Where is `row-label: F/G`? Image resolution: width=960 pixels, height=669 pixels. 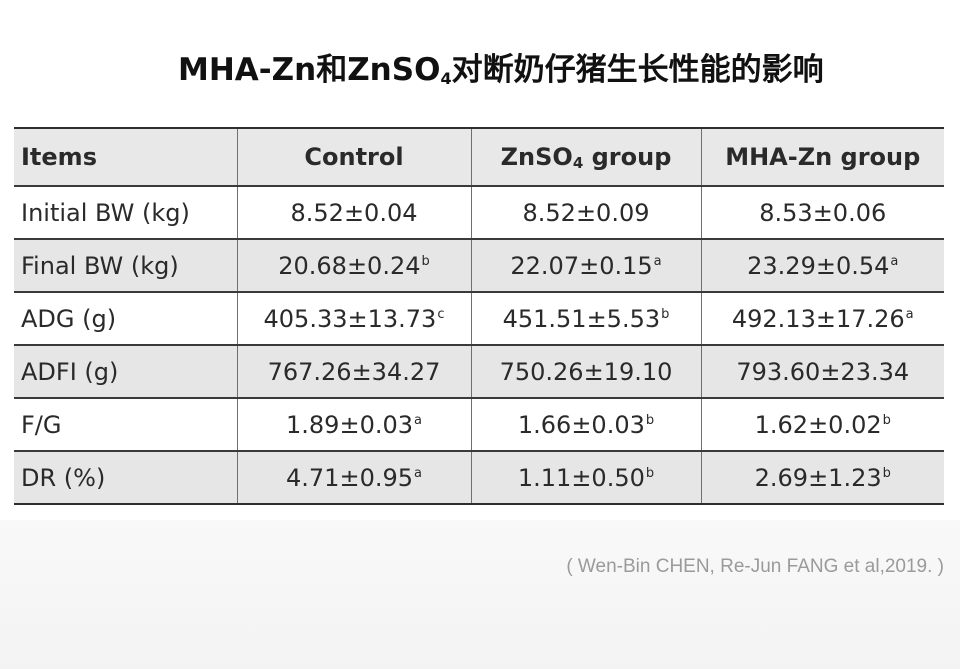
row-label: F/G is located at coordinates (125, 424).